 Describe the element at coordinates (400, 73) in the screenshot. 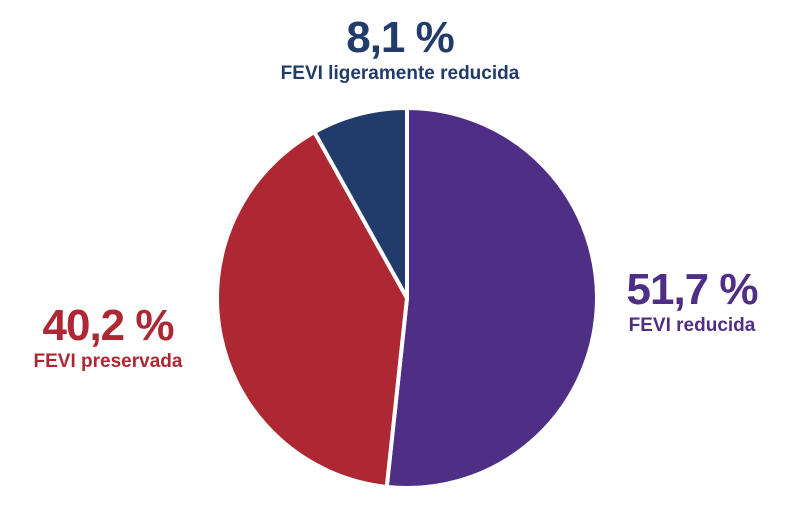

I see `name-fevi-ligeramente-reducida: FEVI ligeramente reducida` at that location.